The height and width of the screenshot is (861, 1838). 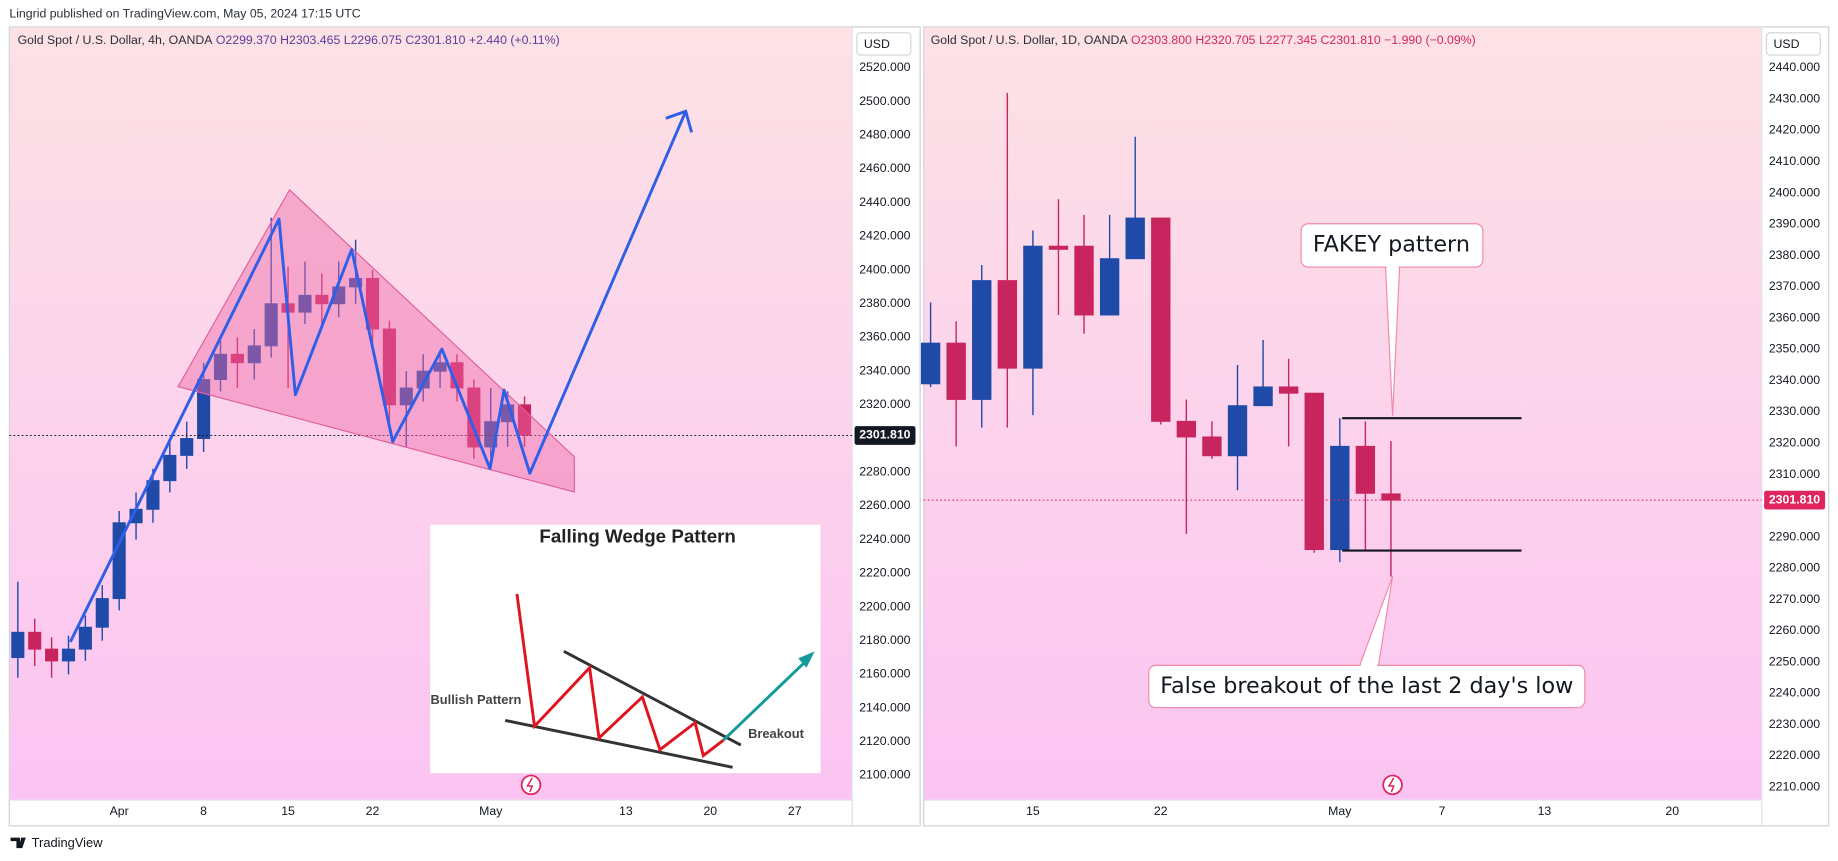 I want to click on ohlc: H2320.705, so click(x=1225, y=40).